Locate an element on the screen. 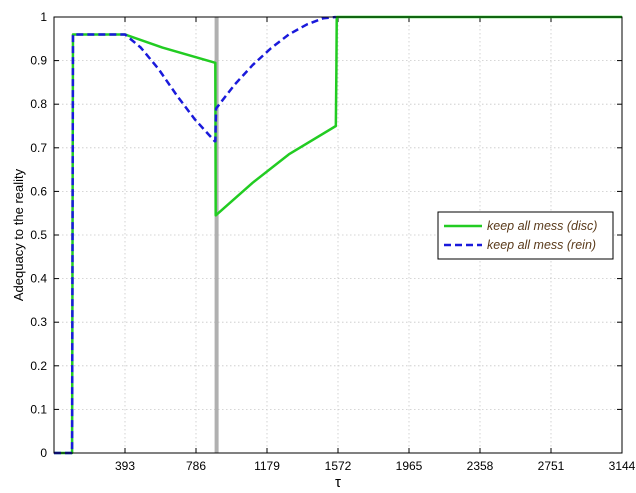  x-tick-label: 1572 is located at coordinates (338, 466).